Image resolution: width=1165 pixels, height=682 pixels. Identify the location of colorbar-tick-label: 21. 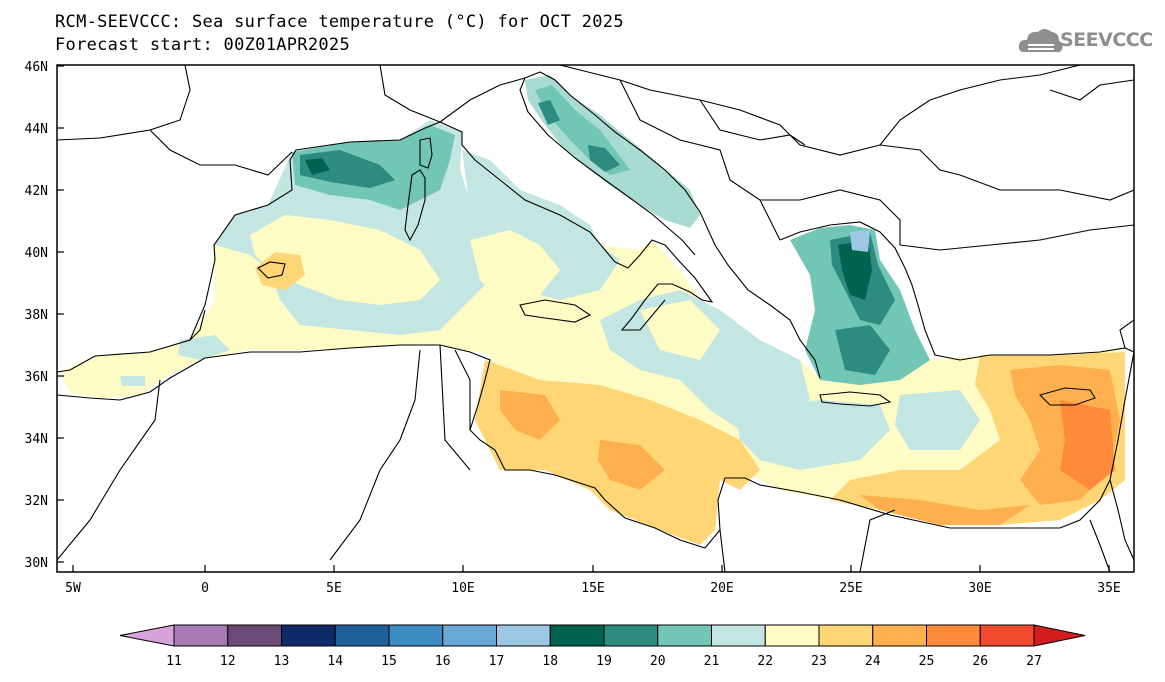
(712, 661).